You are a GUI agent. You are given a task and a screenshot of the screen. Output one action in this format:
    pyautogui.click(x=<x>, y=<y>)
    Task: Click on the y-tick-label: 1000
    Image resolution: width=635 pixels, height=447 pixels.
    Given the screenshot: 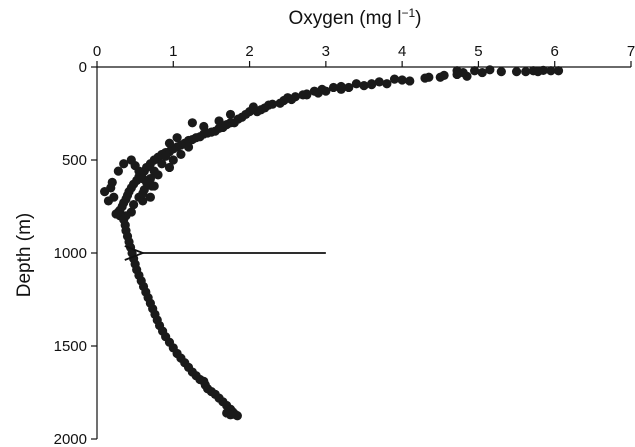 What is the action you would take?
    pyautogui.click(x=70, y=253)
    